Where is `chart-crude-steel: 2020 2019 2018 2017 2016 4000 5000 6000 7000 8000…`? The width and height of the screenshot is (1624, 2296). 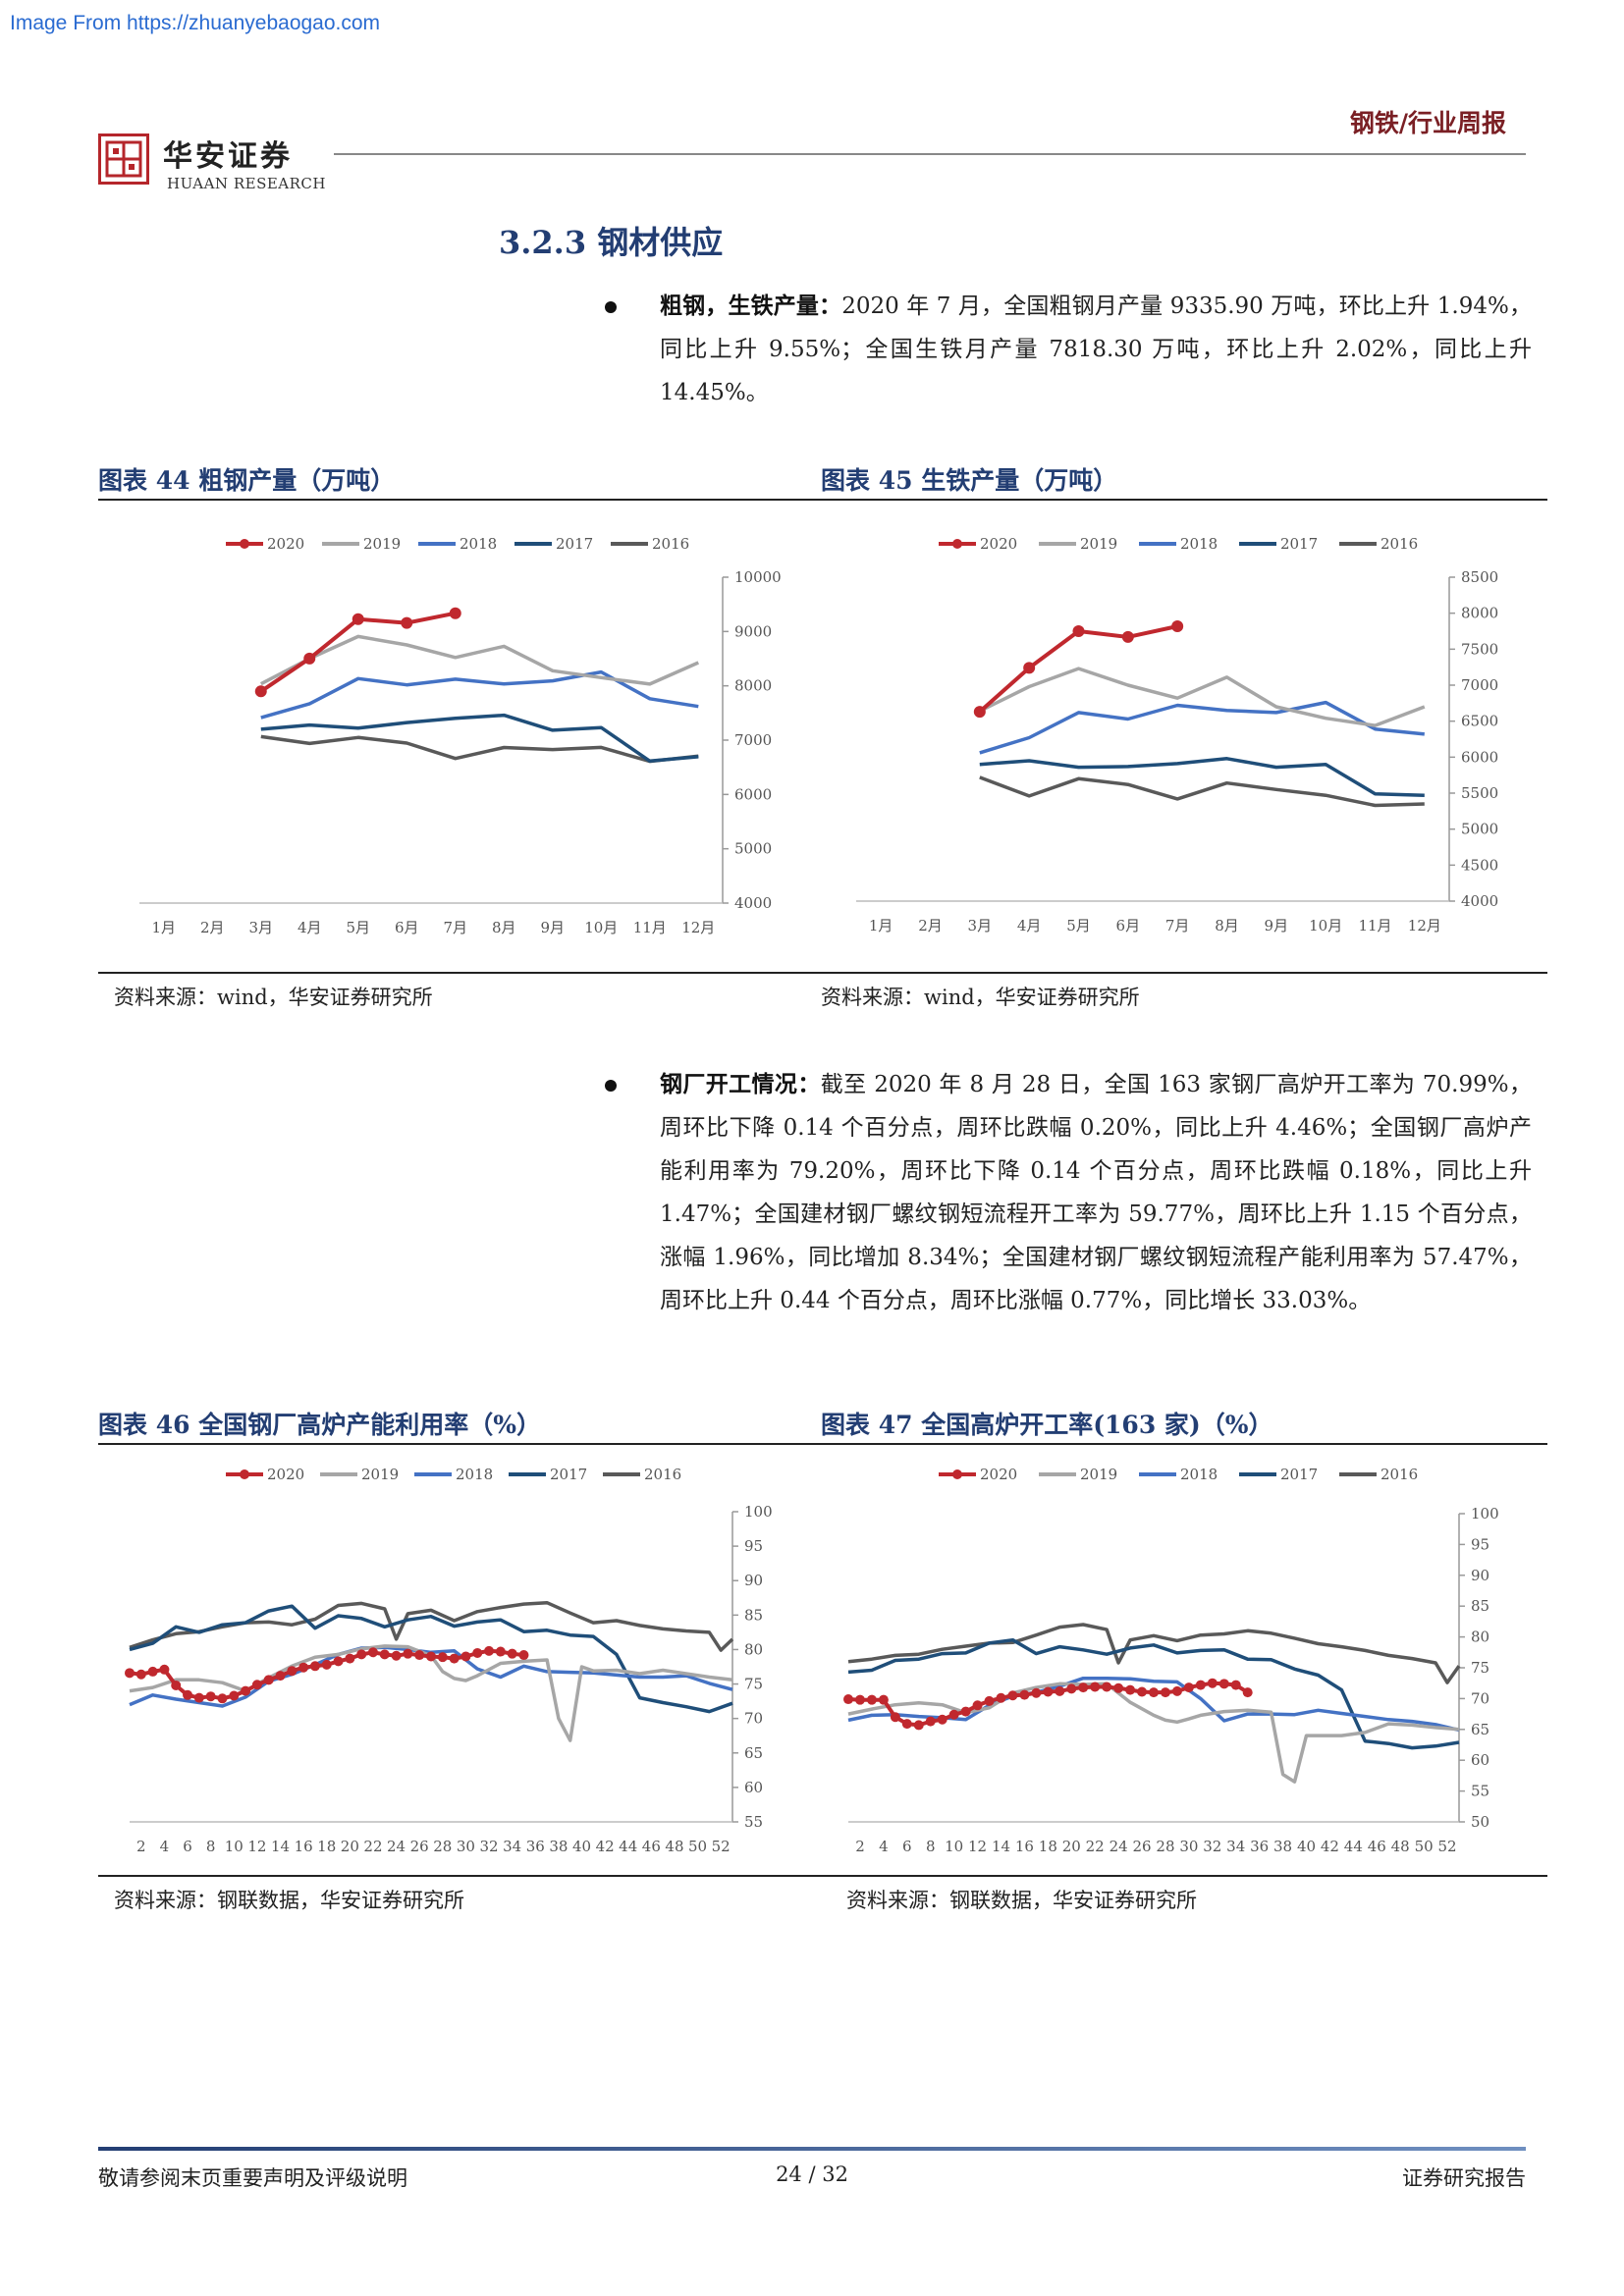 chart-crude-steel: 2020 2019 2018 2017 2016 4000 5000 6000 7000 8000… is located at coordinates (459, 736).